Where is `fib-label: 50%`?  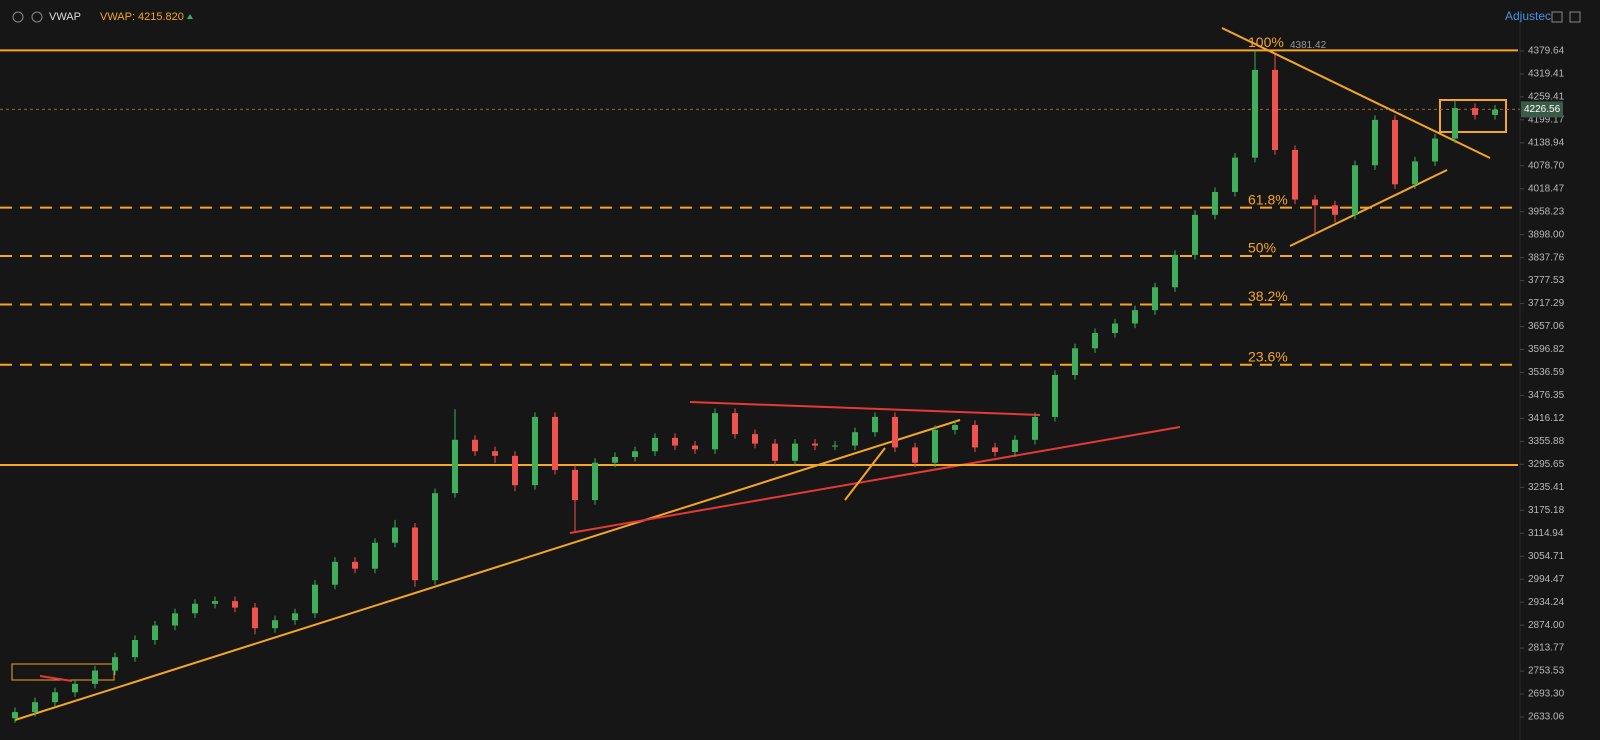 fib-label: 50% is located at coordinates (1262, 248).